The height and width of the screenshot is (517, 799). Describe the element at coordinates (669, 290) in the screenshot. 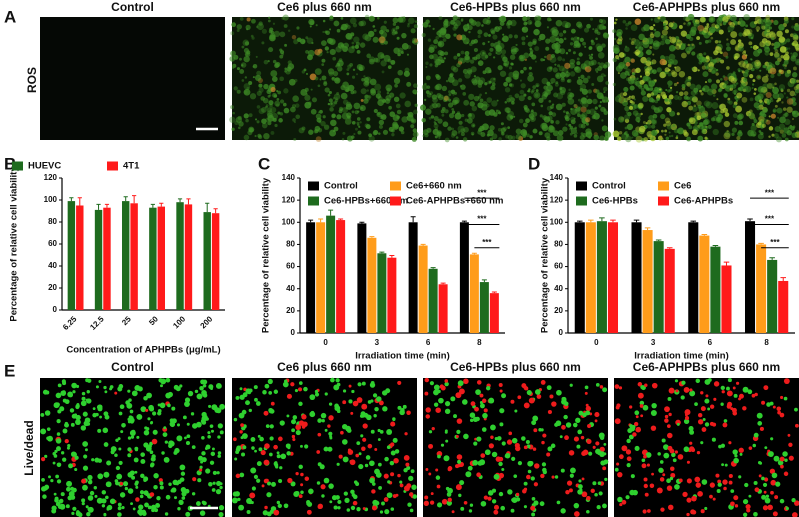

I see `bar` at that location.